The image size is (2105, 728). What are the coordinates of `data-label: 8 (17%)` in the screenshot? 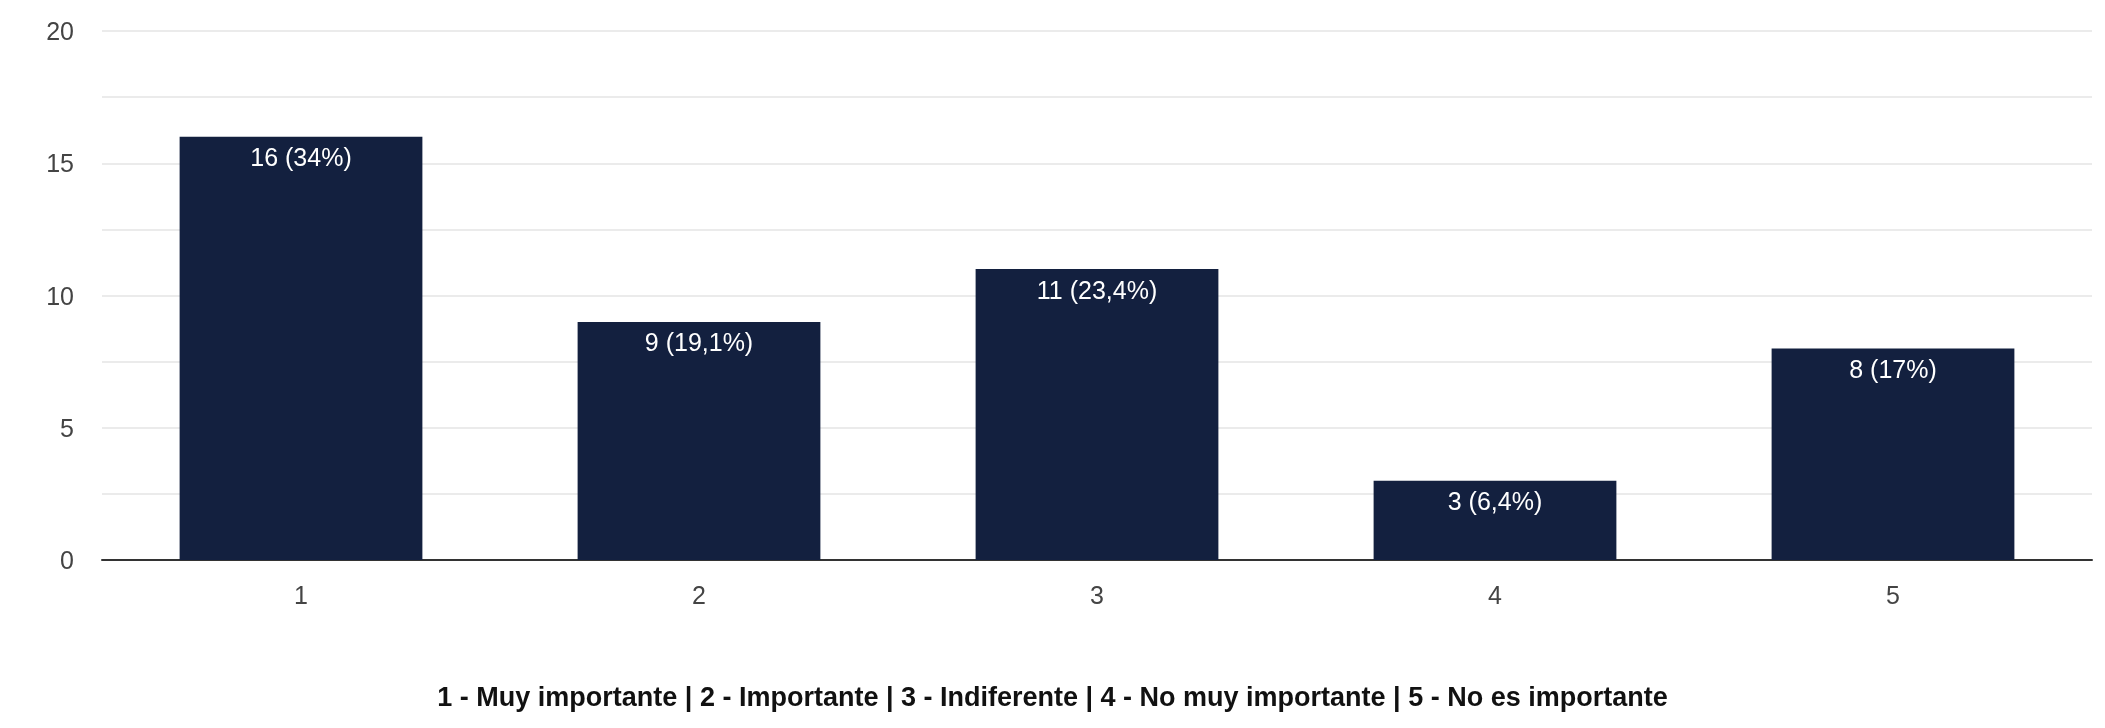 It's located at (1893, 368).